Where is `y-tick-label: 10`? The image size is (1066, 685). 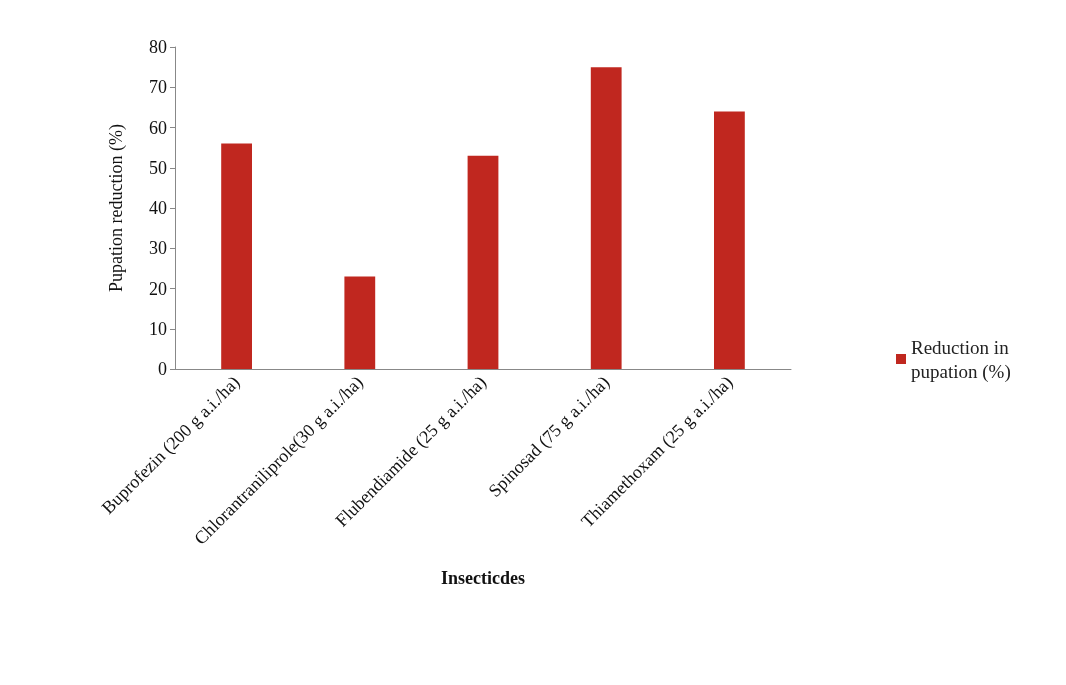
y-tick-label: 10 is located at coordinates (158, 328).